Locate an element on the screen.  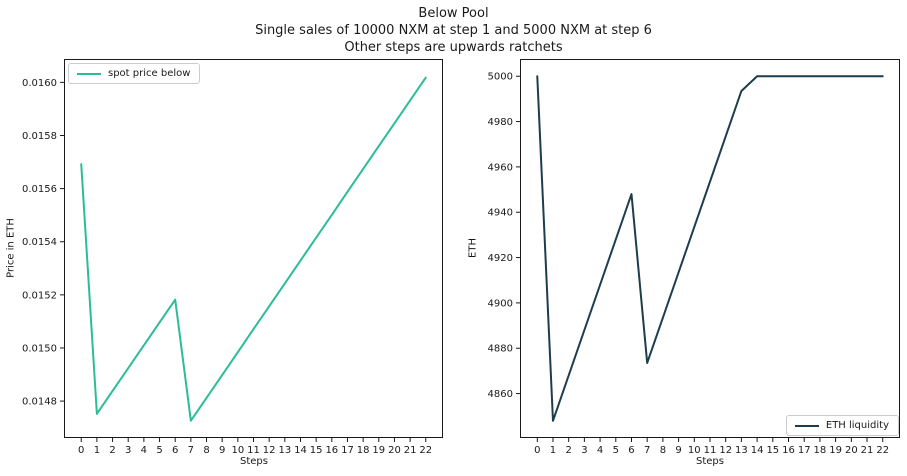
legend-label-eth-liquidity: ETH liquidity is located at coordinates (857, 425).